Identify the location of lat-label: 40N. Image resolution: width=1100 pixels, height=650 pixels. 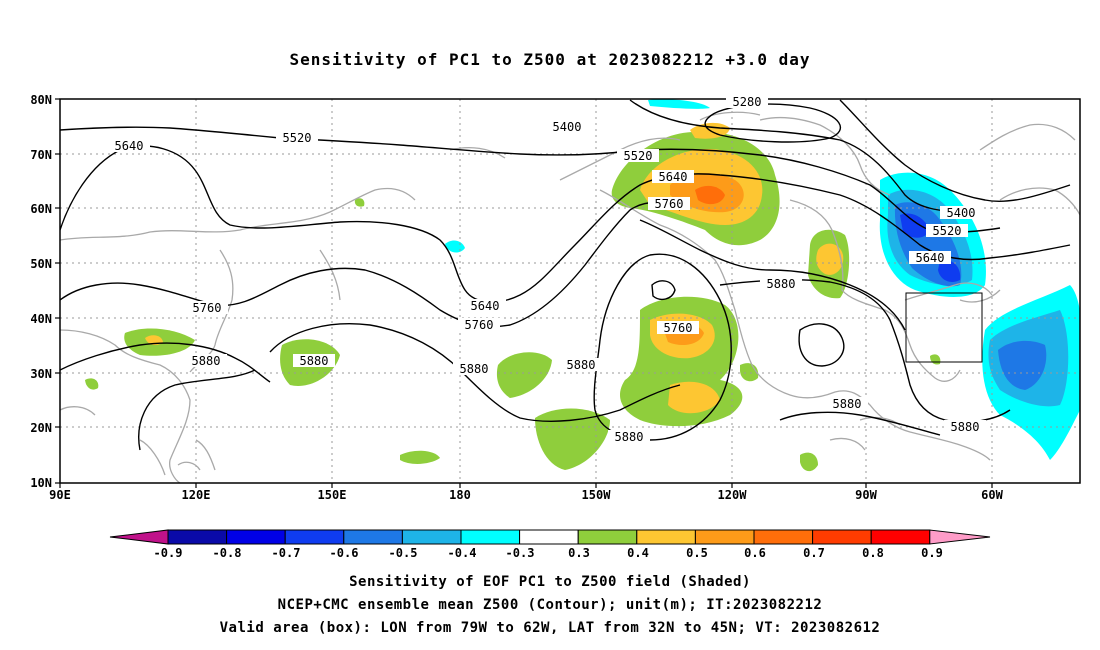
(41, 319).